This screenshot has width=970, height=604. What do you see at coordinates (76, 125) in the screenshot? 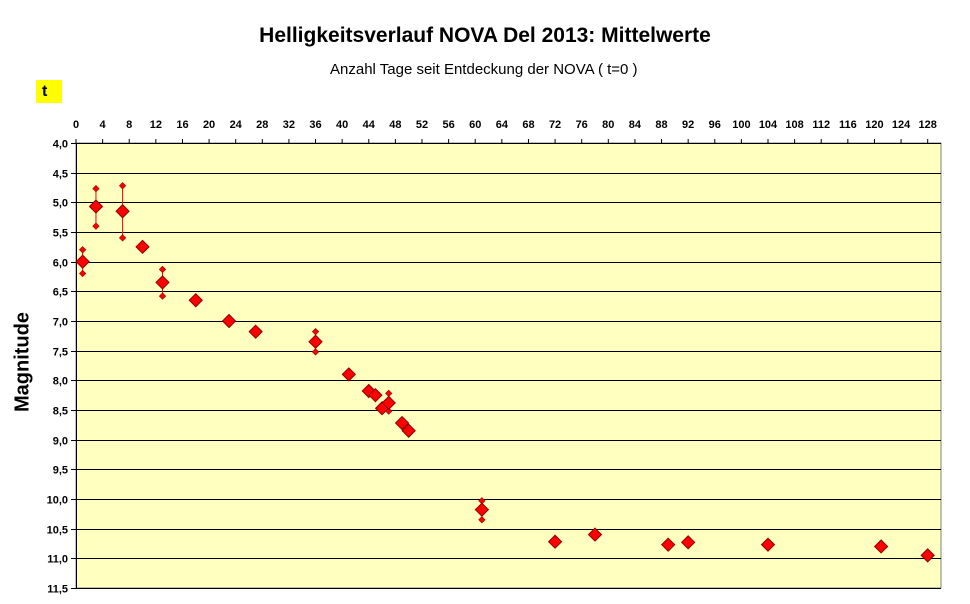
I see `x-tick-label: 0` at bounding box center [76, 125].